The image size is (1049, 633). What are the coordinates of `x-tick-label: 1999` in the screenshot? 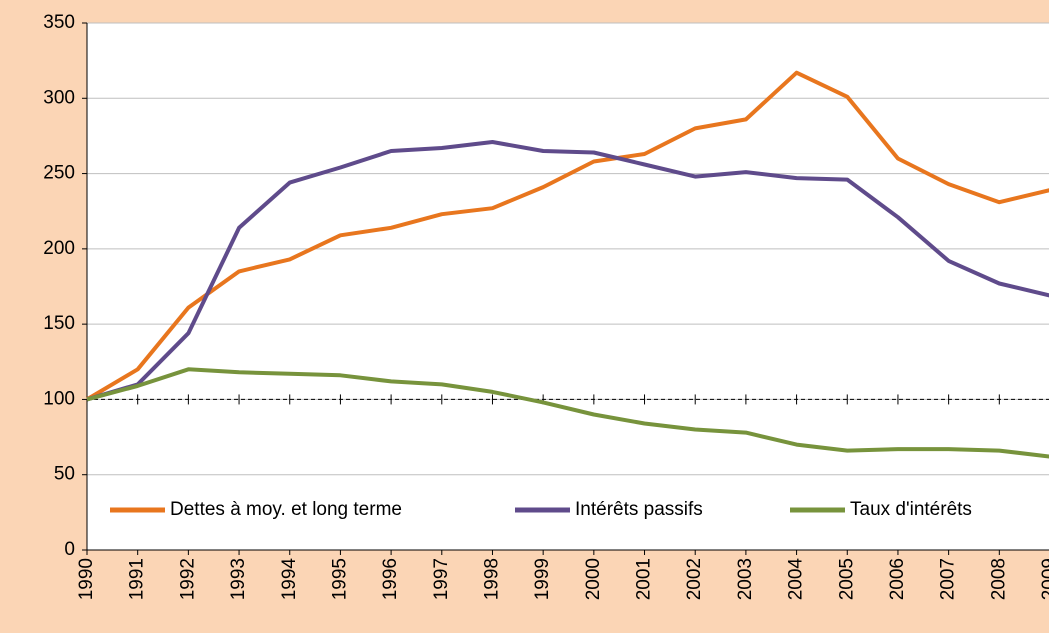 It's located at (542, 579).